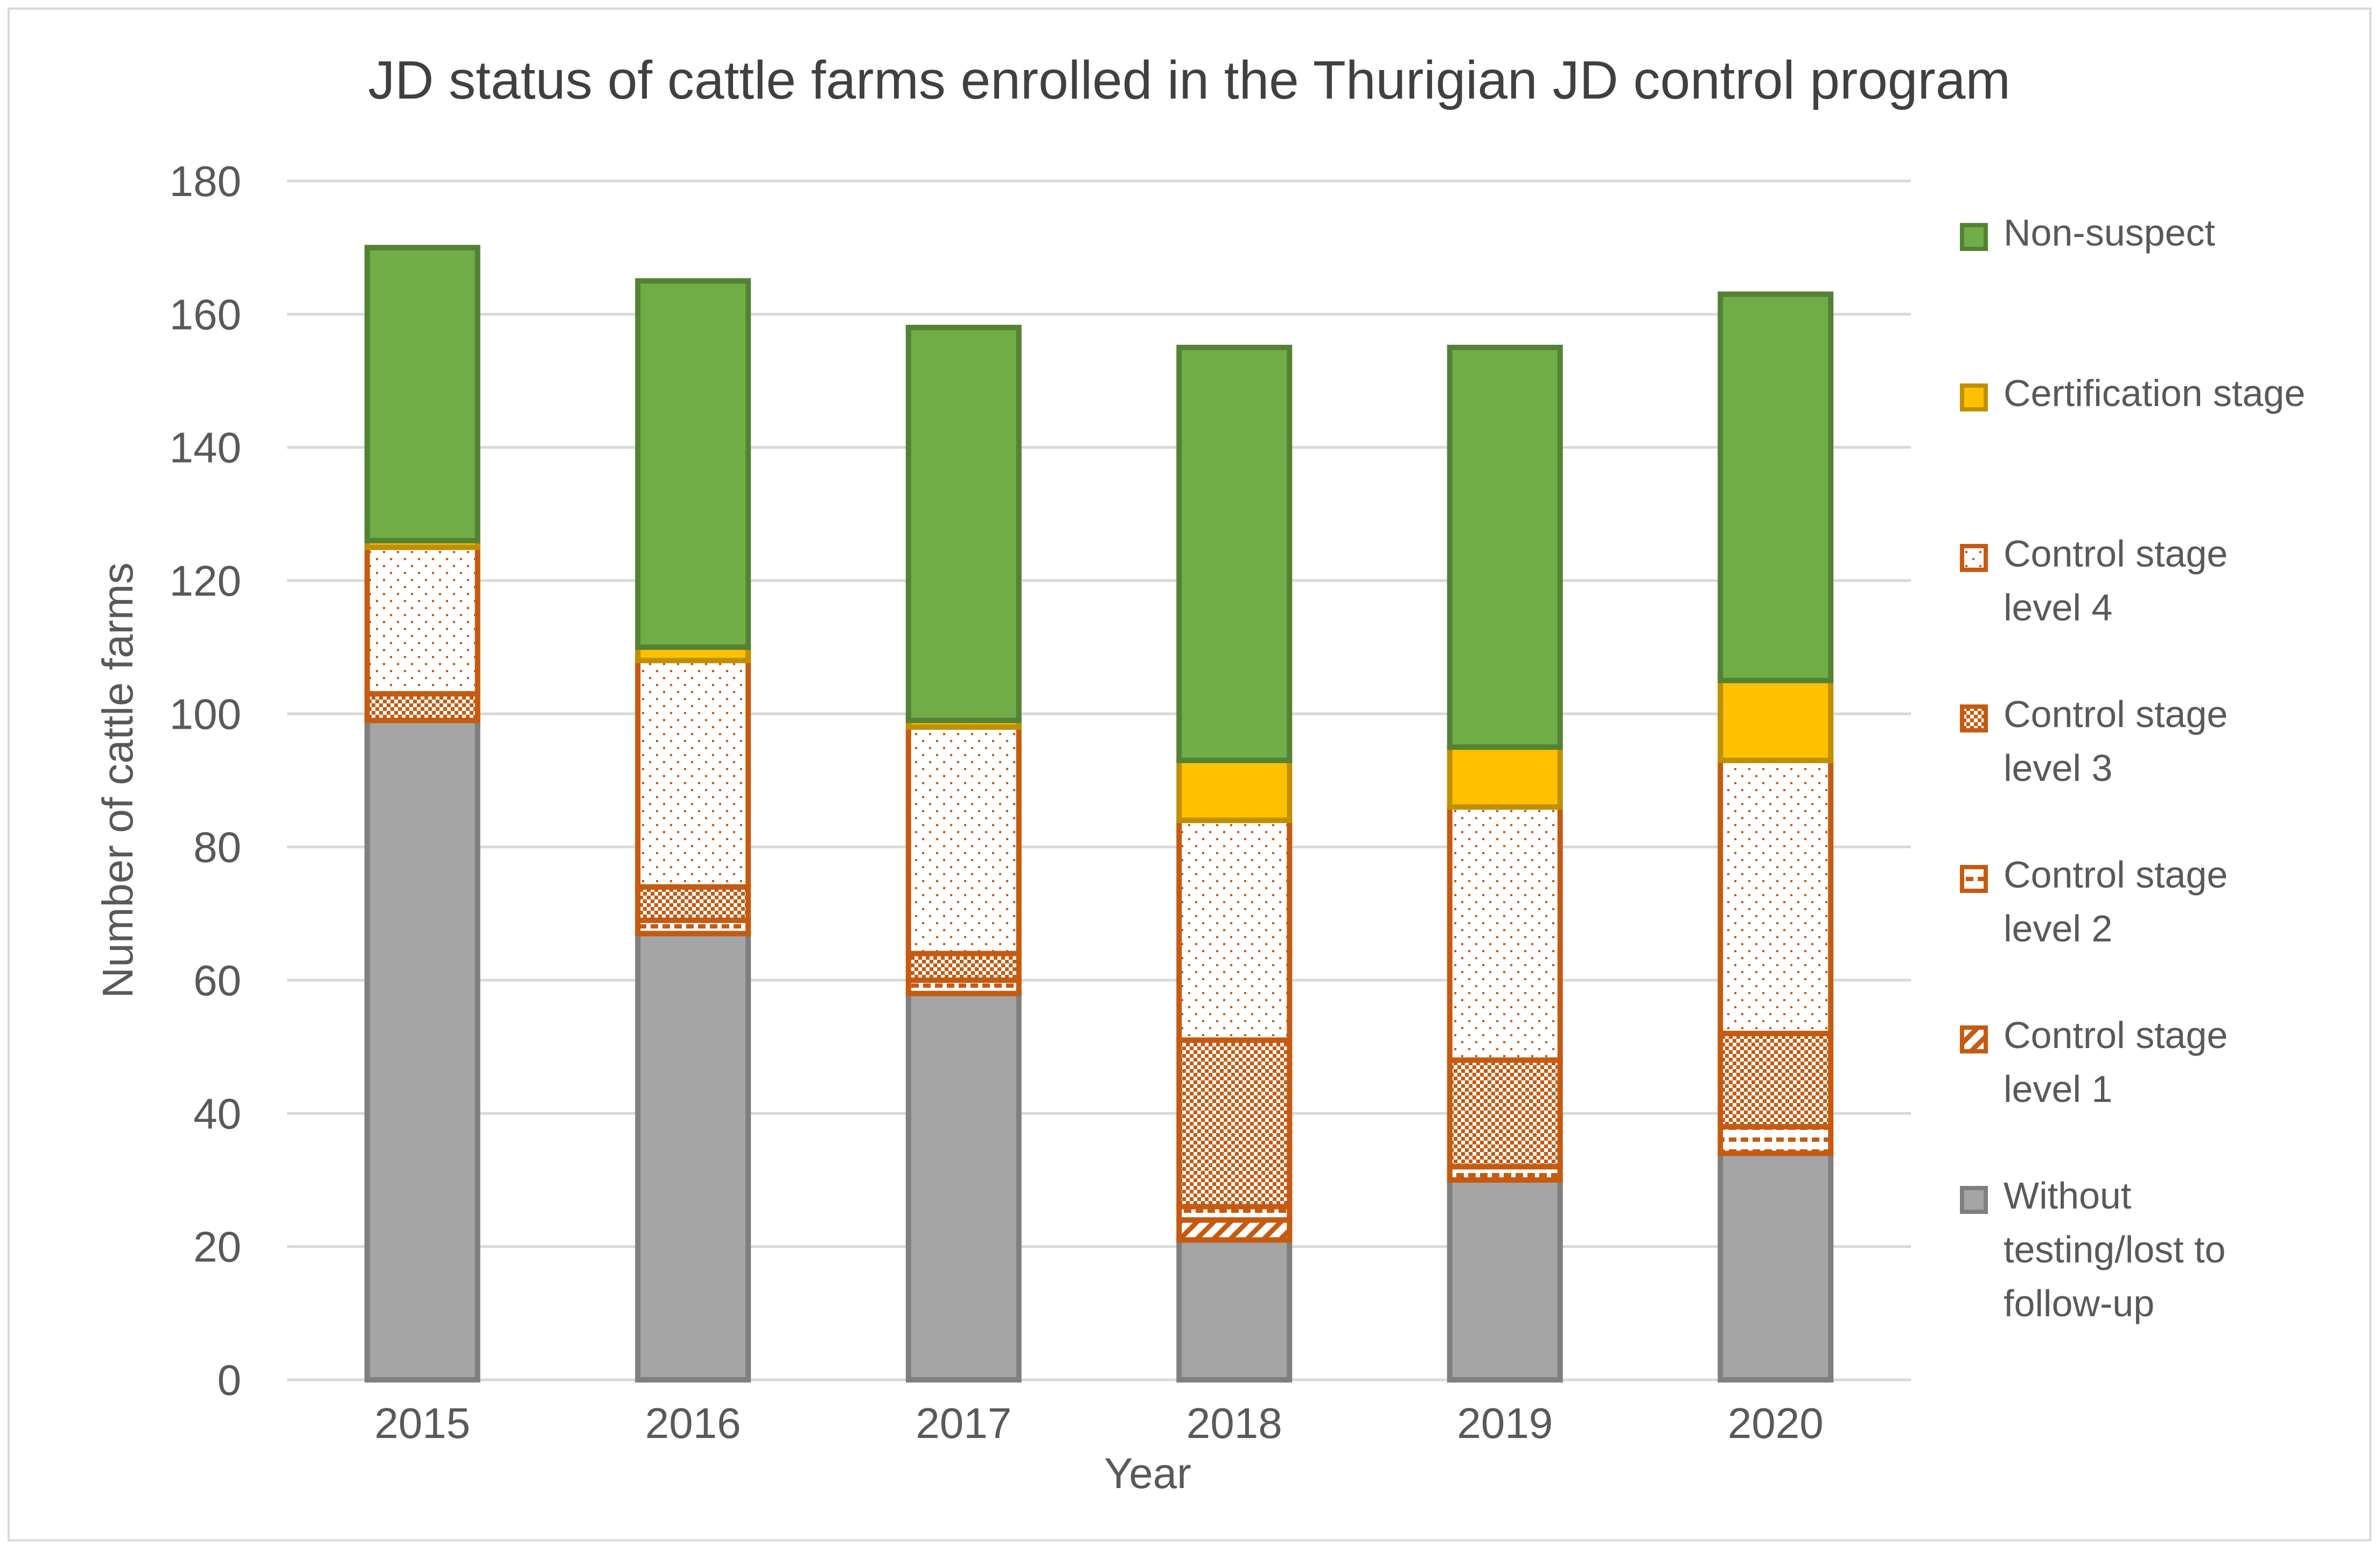 This screenshot has height=1550, width=2380. I want to click on y-tick-label: 40, so click(217, 1113).